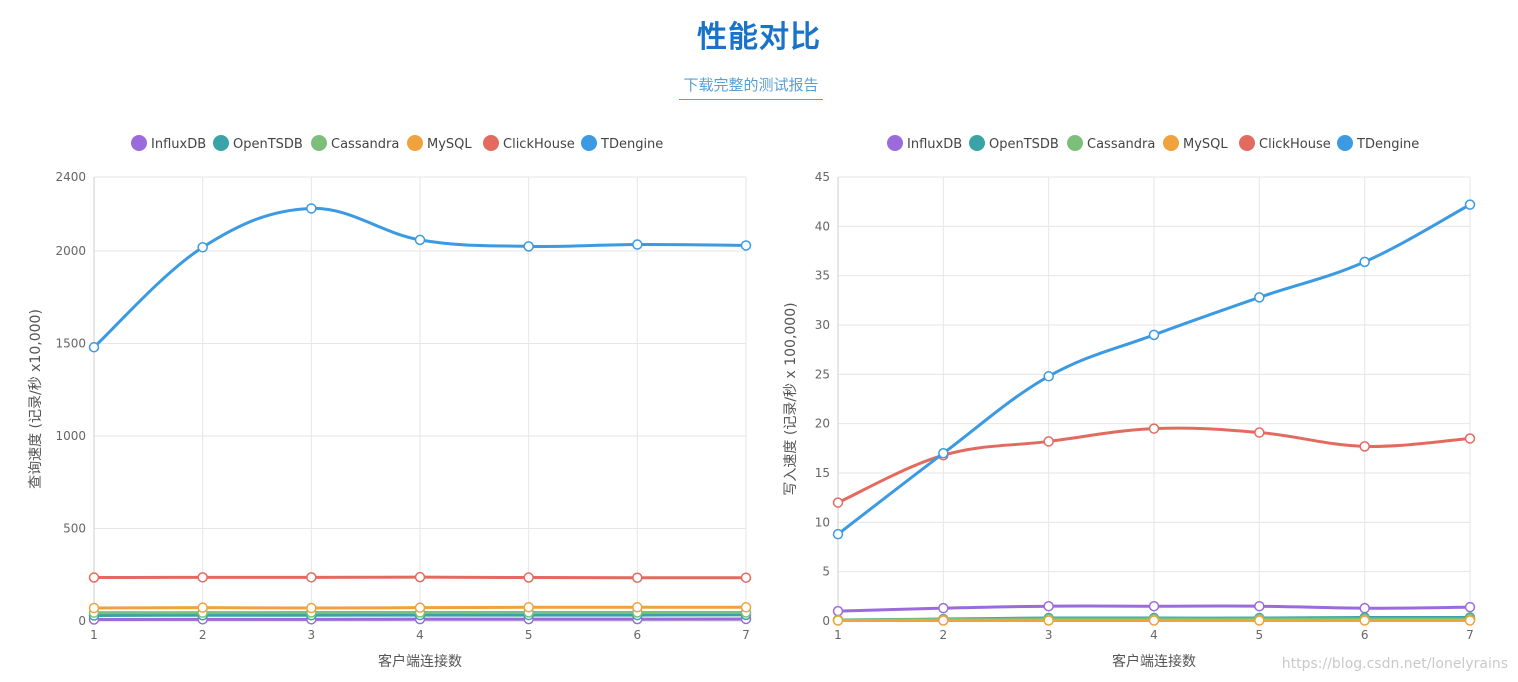  I want to click on y-tick-label: 5, so click(826, 572).